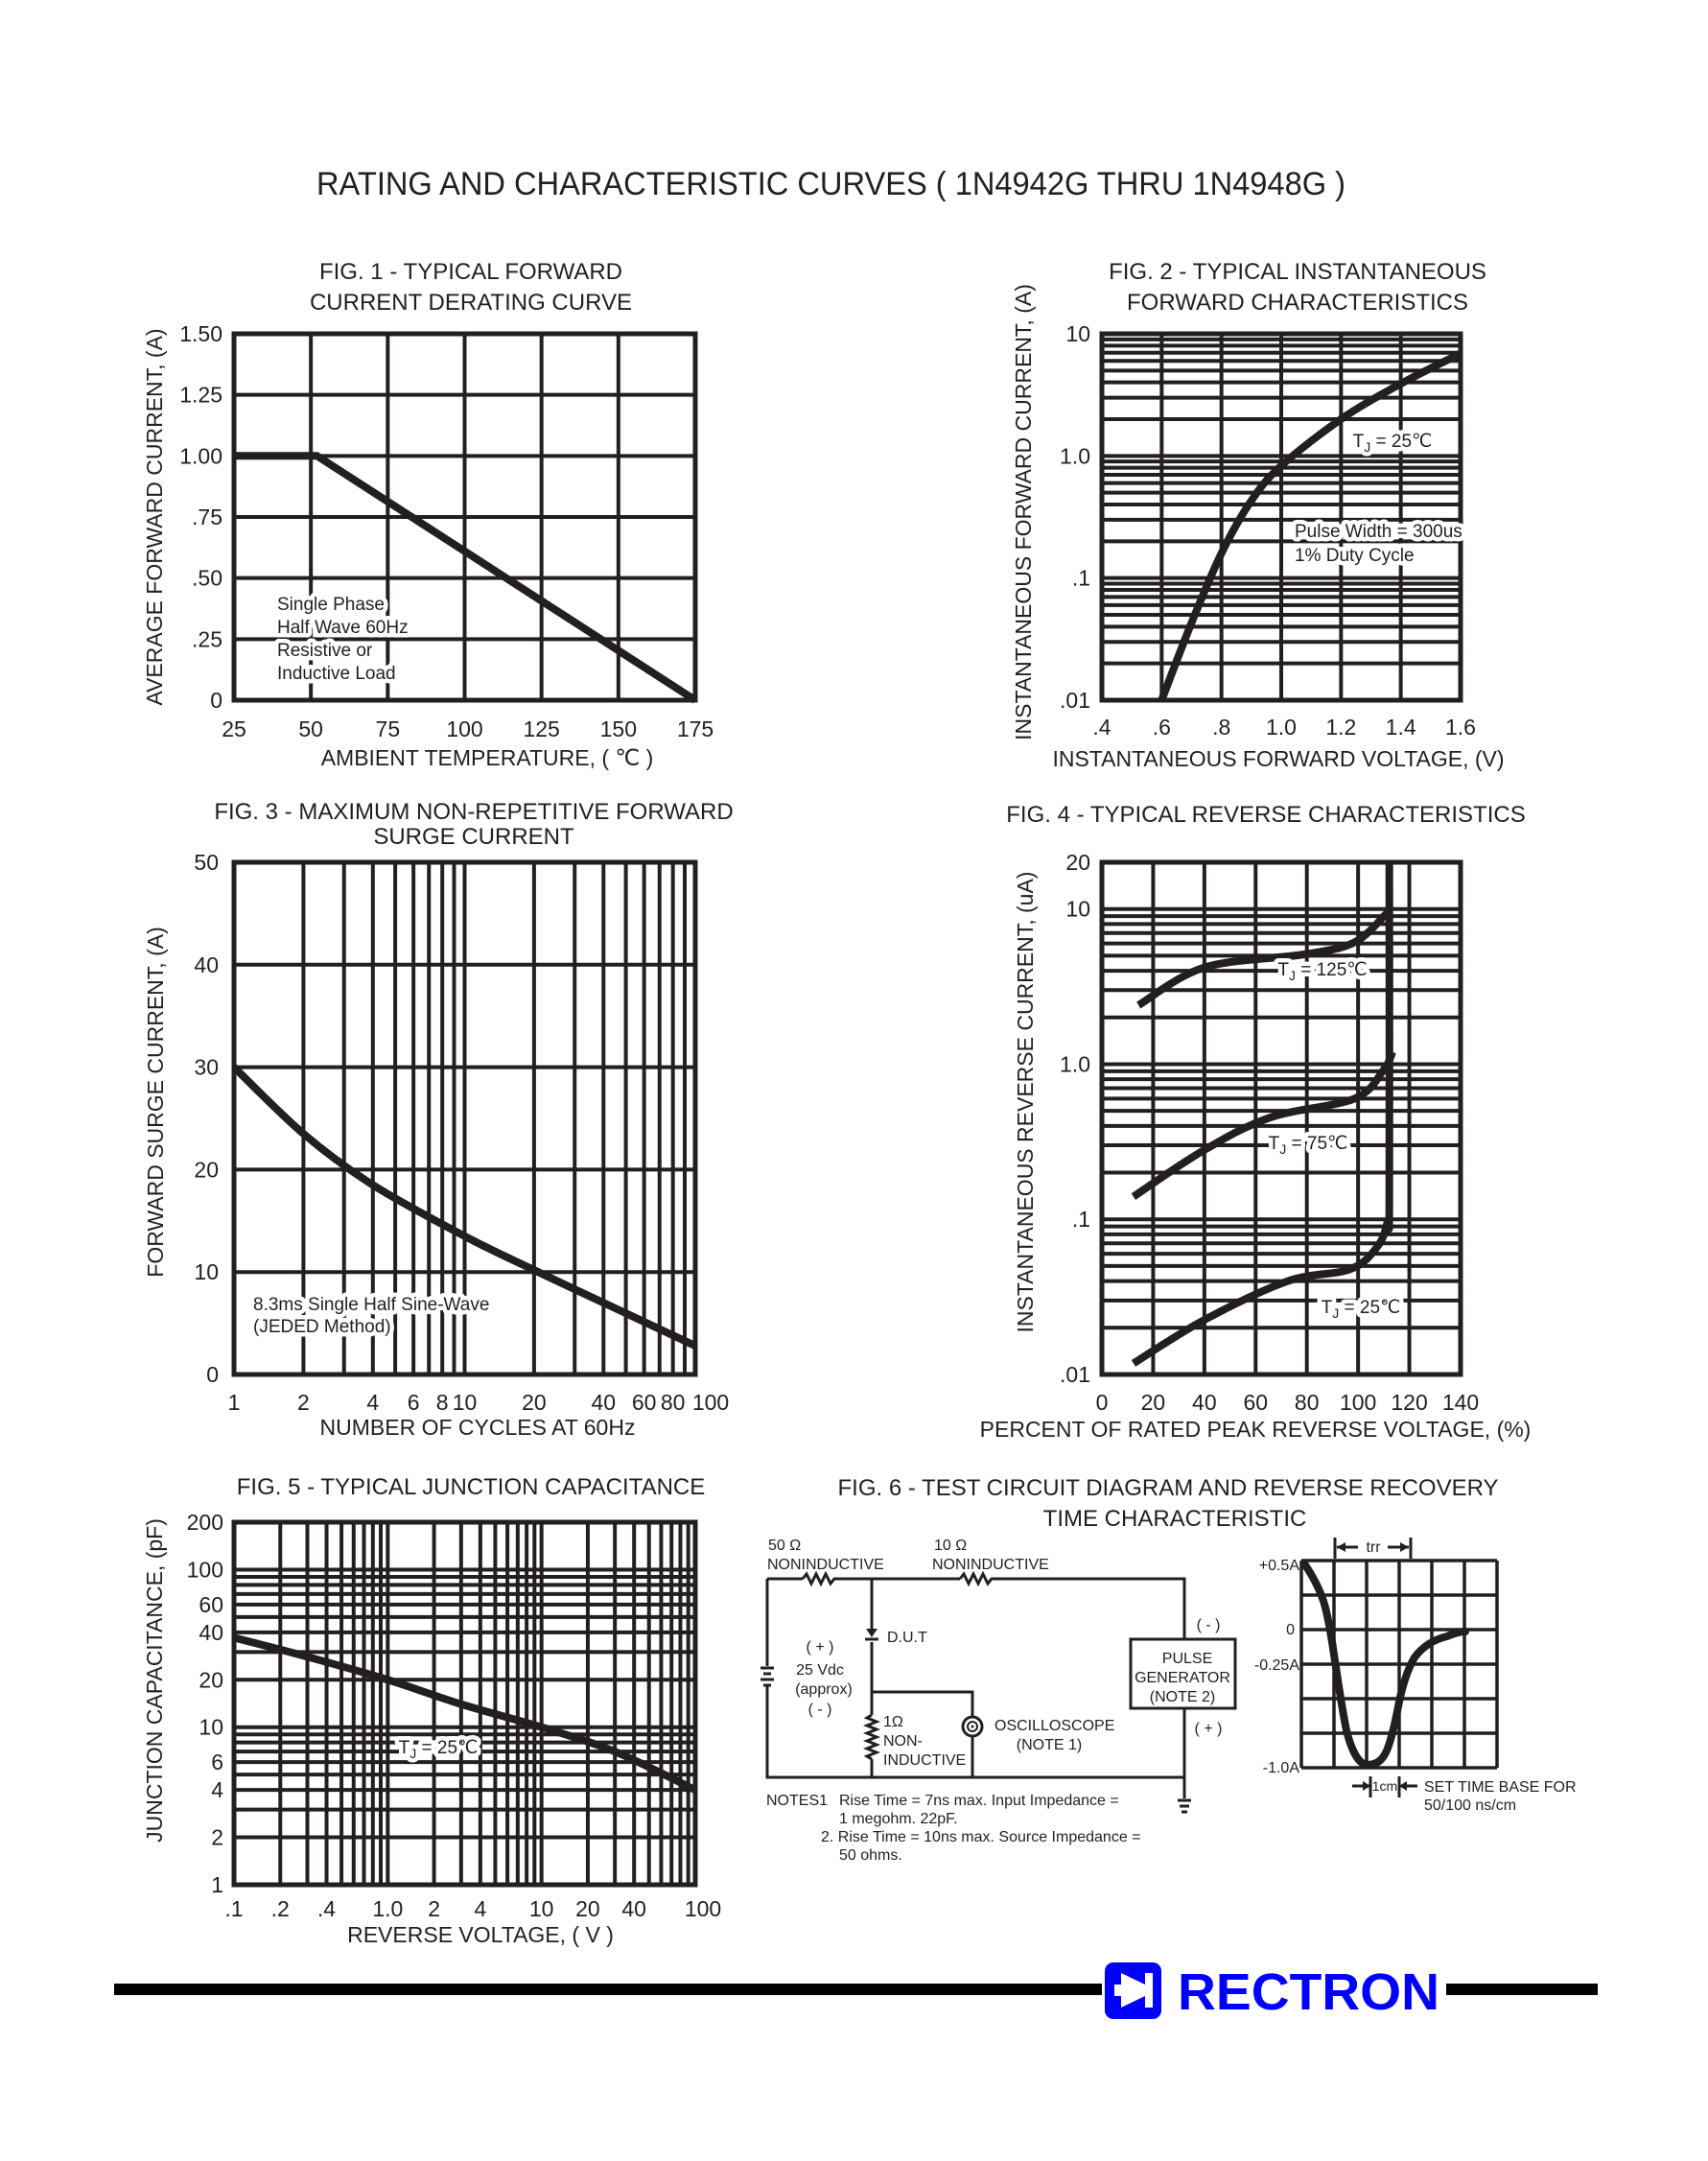  I want to click on x-tick-label: 1.0, so click(1282, 727).